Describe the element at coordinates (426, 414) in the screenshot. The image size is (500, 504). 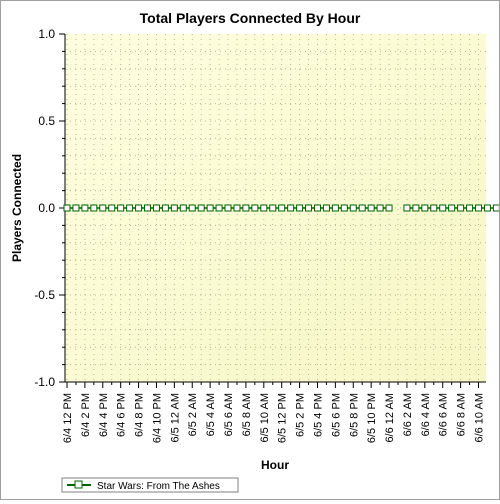
I see `x-tick-label: 6/6 4 AM` at that location.